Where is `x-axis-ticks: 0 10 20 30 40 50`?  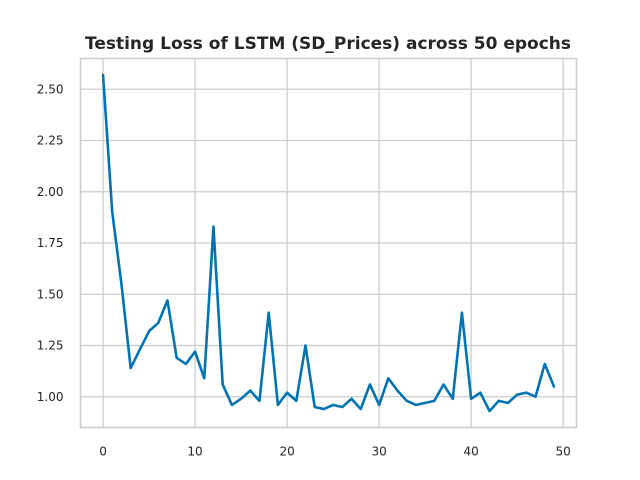 x-axis-ticks: 0 10 20 30 40 50 is located at coordinates (335, 452).